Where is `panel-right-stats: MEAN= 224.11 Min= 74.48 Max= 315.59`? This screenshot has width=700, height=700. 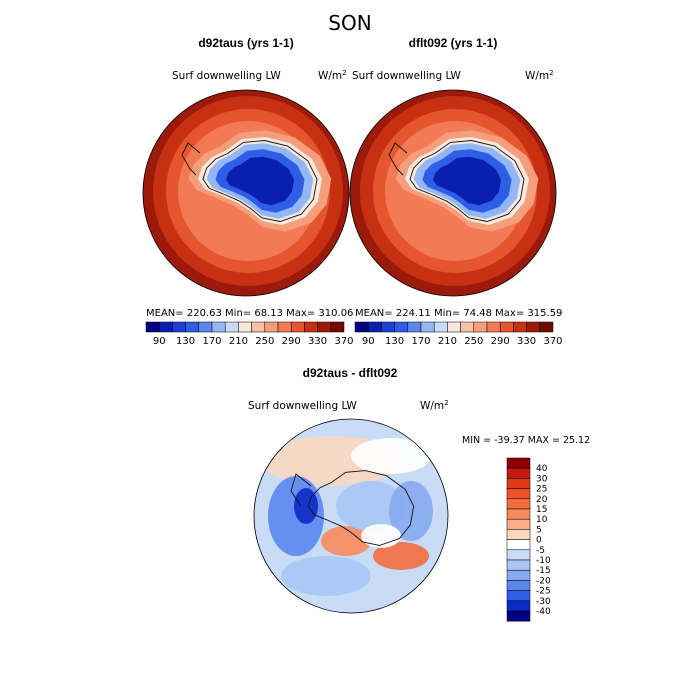 panel-right-stats: MEAN= 224.11 Min= 74.48 Max= 315.59 is located at coordinates (458, 313).